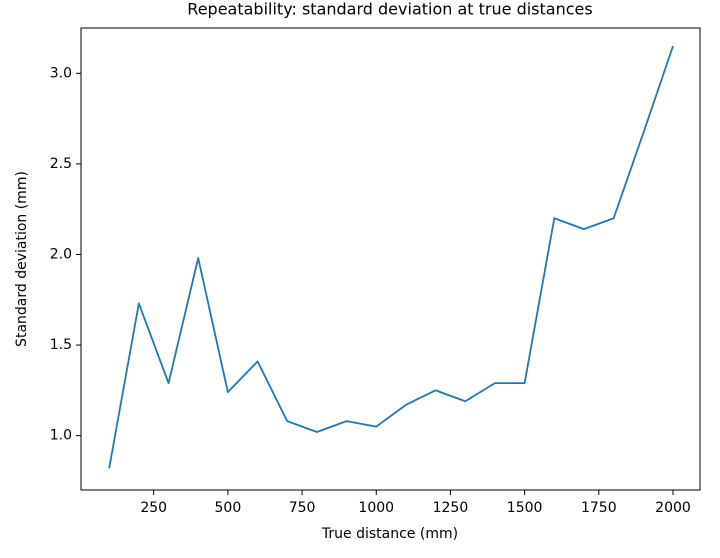 The width and height of the screenshot is (720, 558). What do you see at coordinates (61, 164) in the screenshot?
I see `y-tick-label: 2.5` at bounding box center [61, 164].